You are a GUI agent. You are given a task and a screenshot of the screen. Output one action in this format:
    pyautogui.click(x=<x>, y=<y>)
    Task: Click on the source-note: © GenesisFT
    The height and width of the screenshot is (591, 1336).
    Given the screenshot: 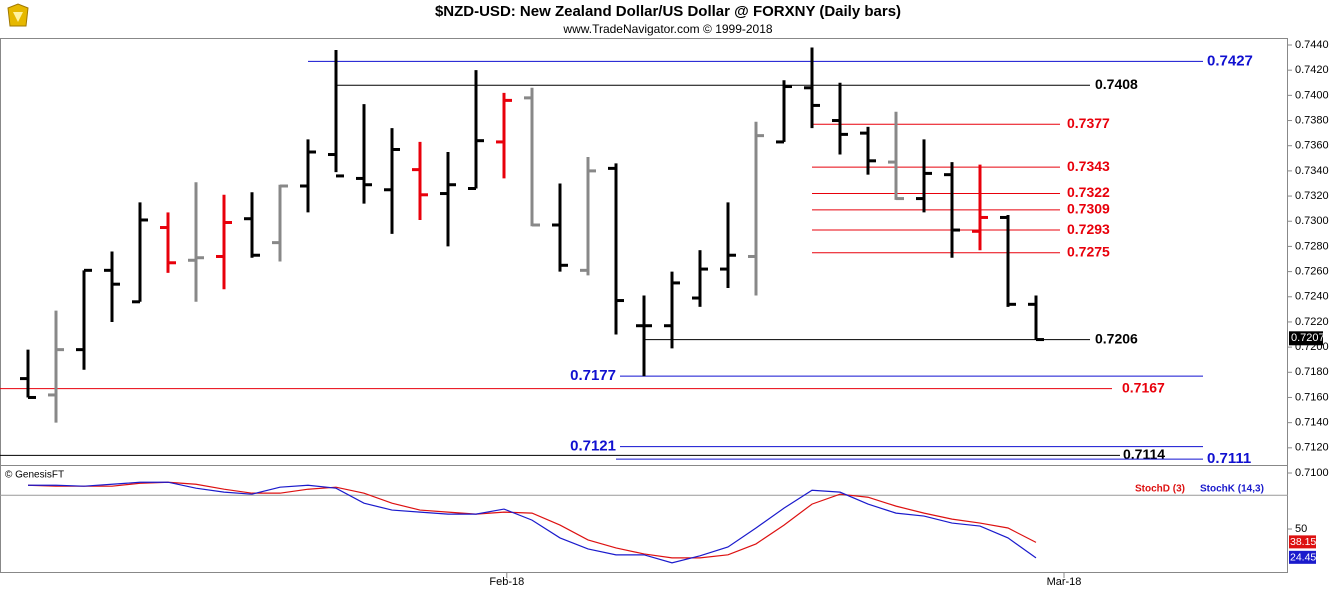 What is the action you would take?
    pyautogui.click(x=34, y=475)
    